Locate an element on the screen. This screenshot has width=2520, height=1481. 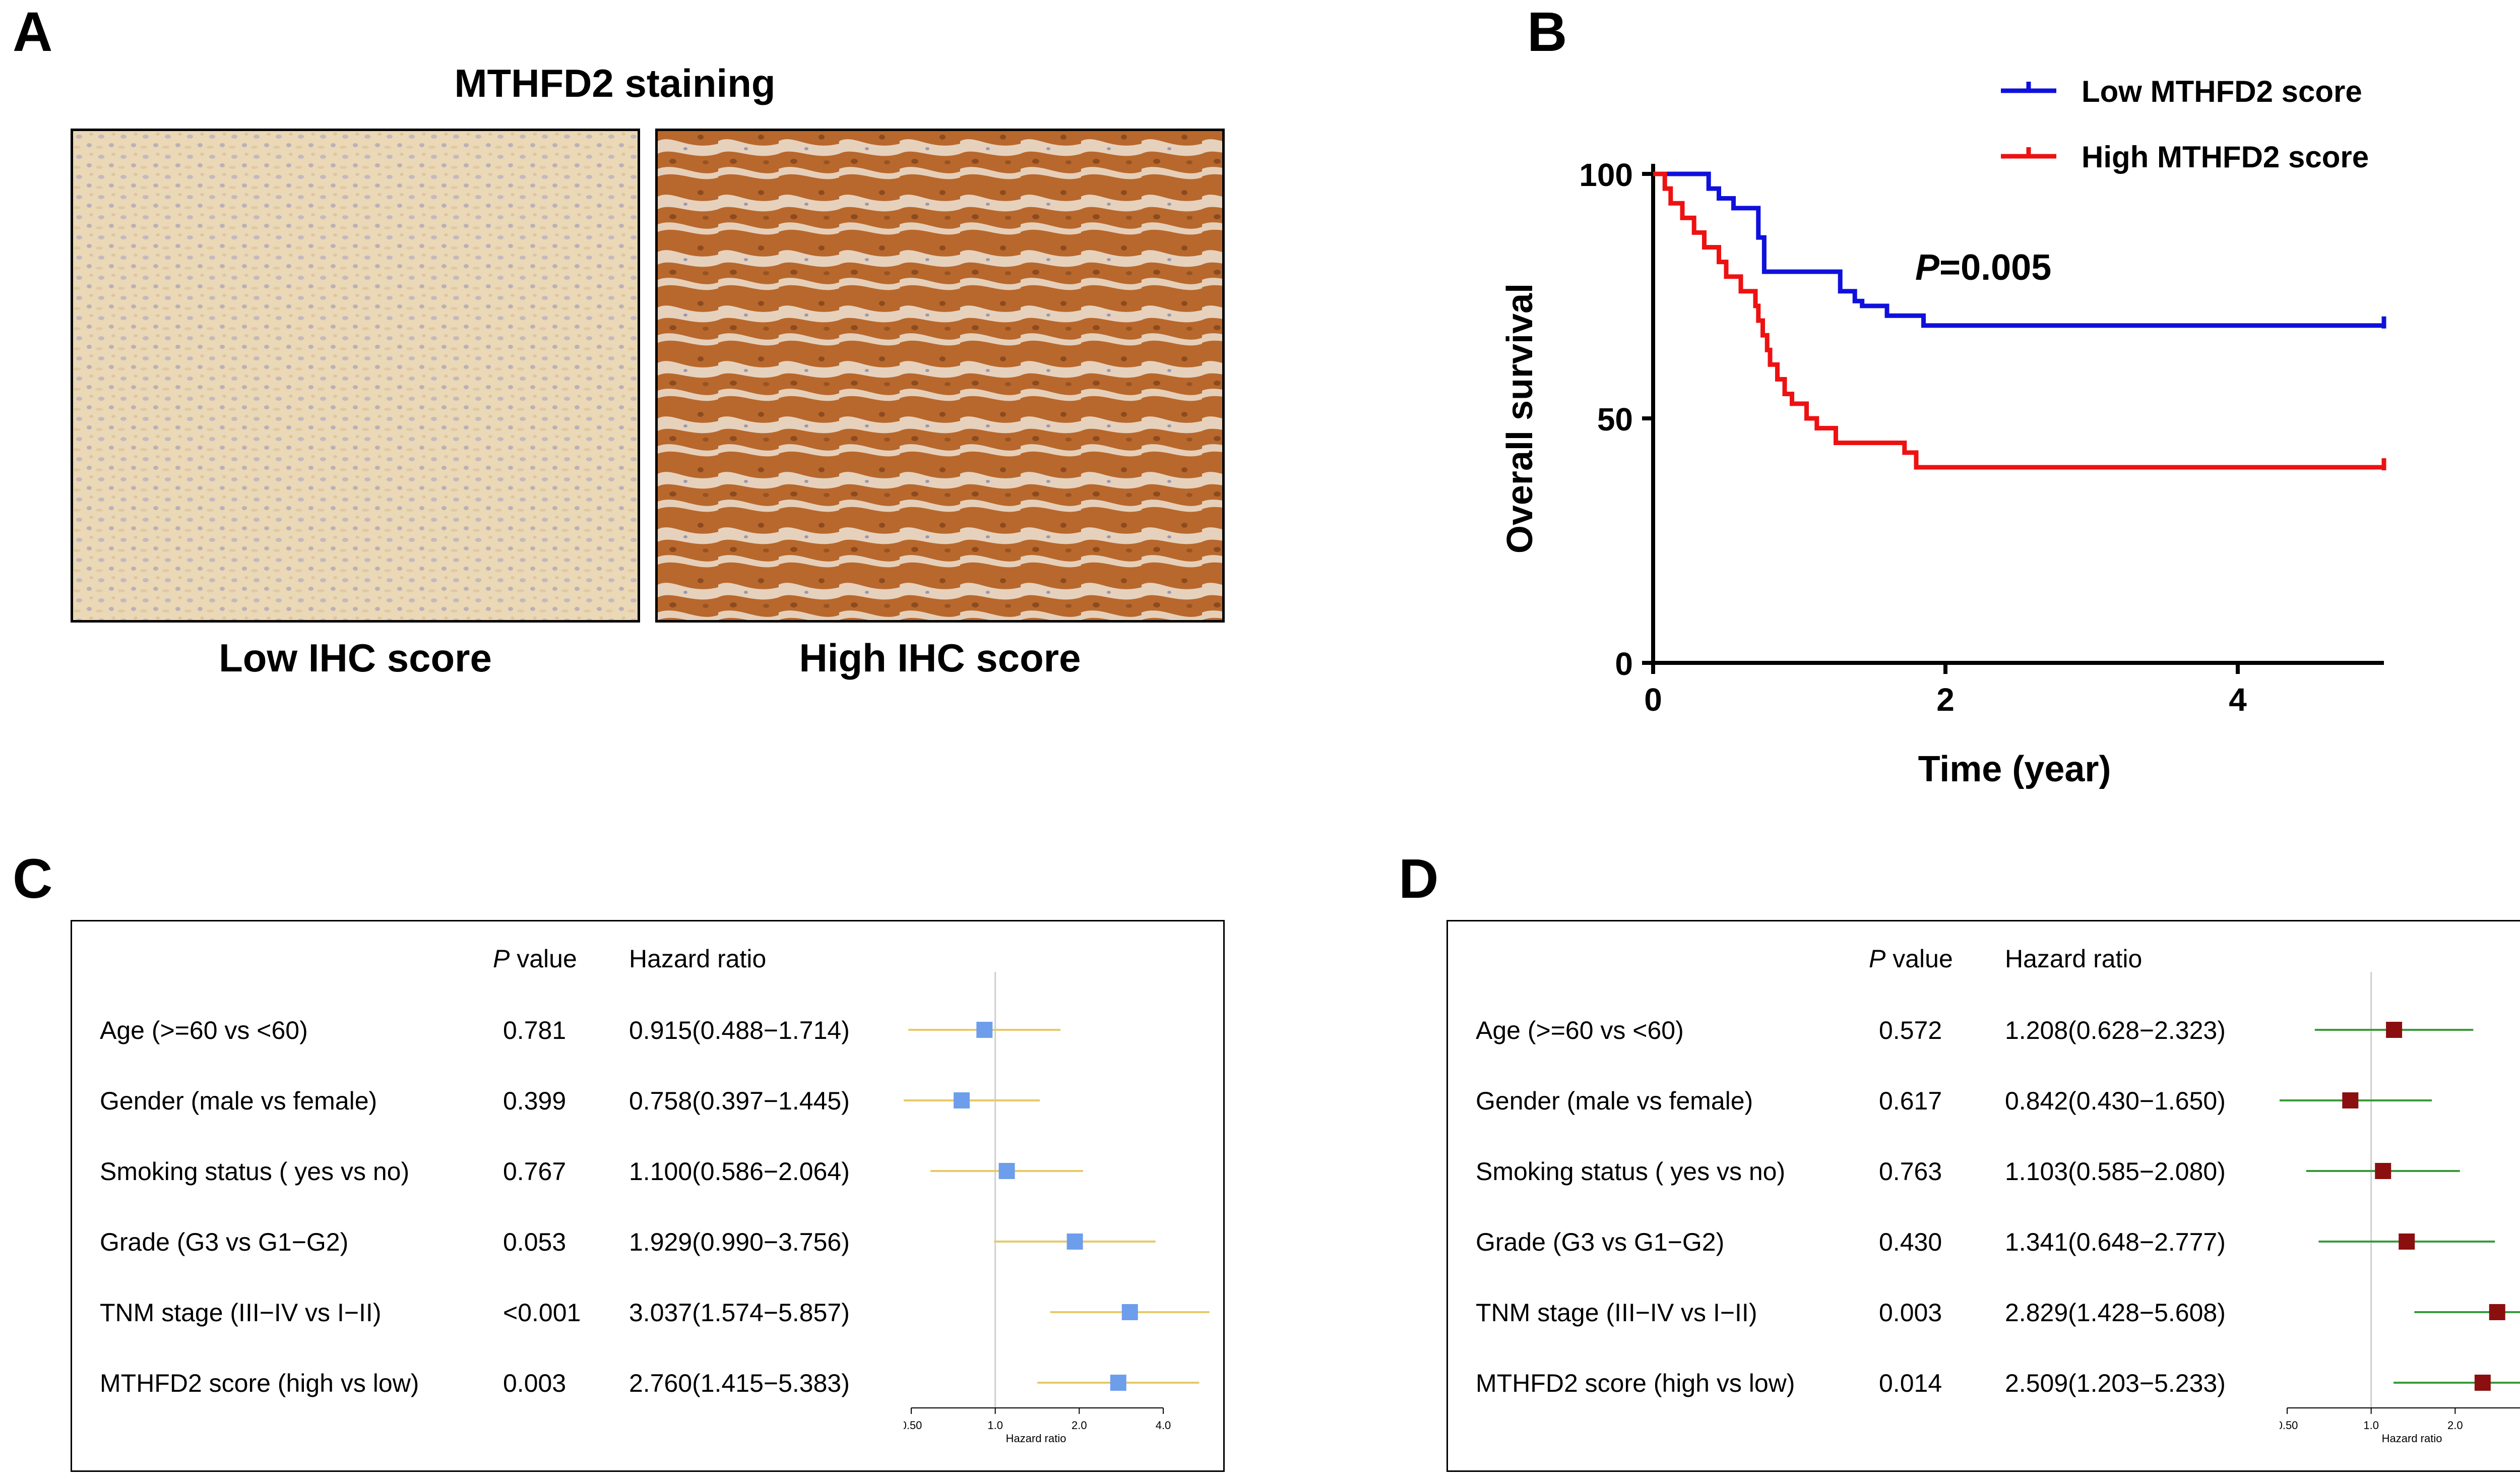
legend-label-0: Low MTHFD2 score is located at coordinates (2222, 92).